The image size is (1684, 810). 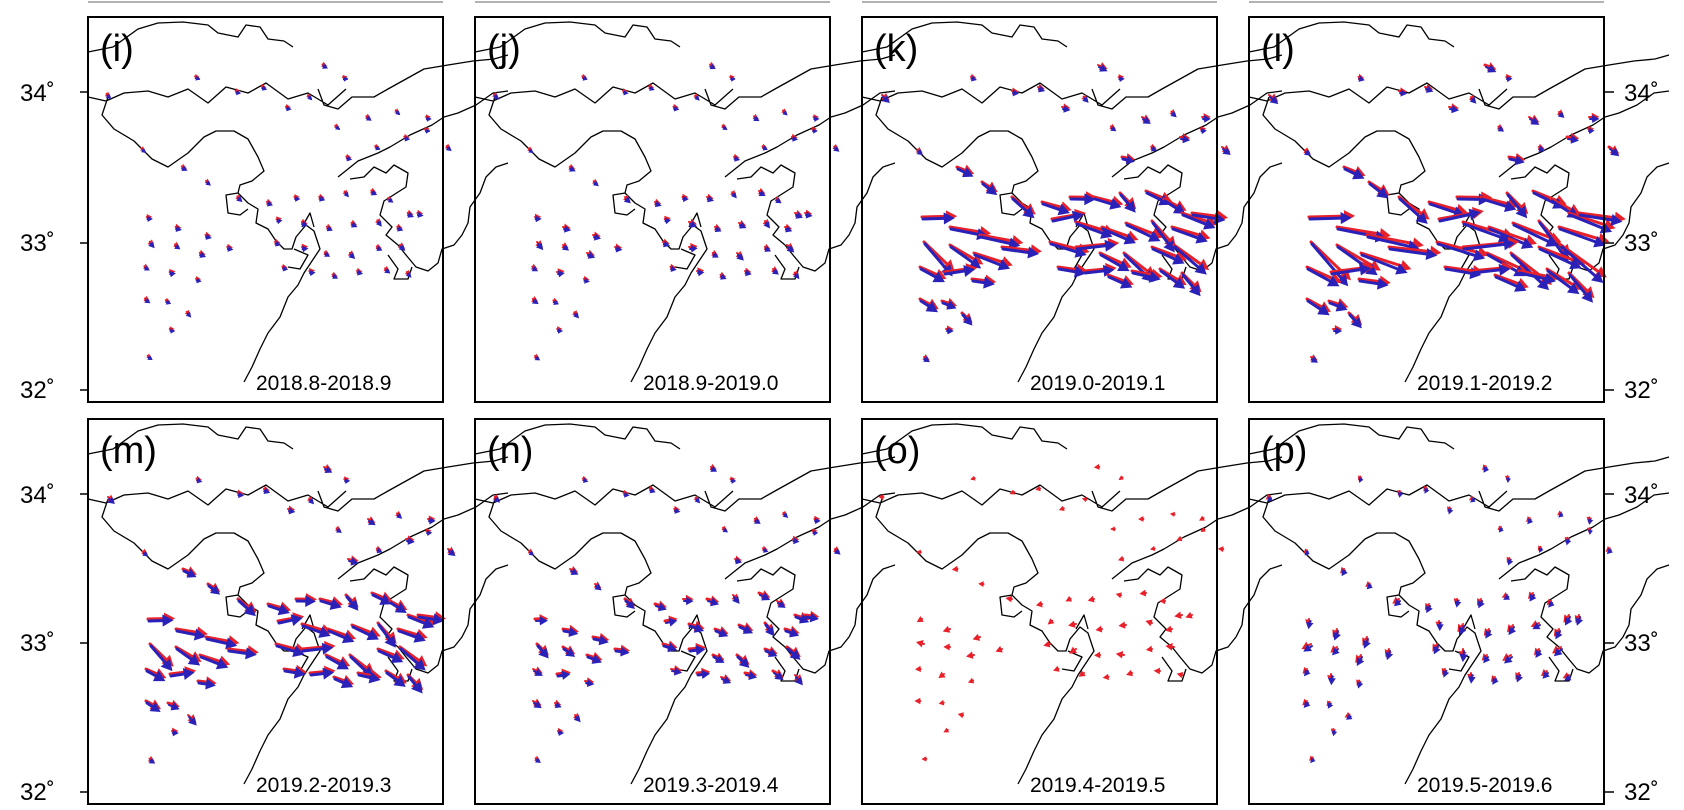 I want to click on panel-j: (j) 2018.9-2019.0, so click(x=685, y=209).